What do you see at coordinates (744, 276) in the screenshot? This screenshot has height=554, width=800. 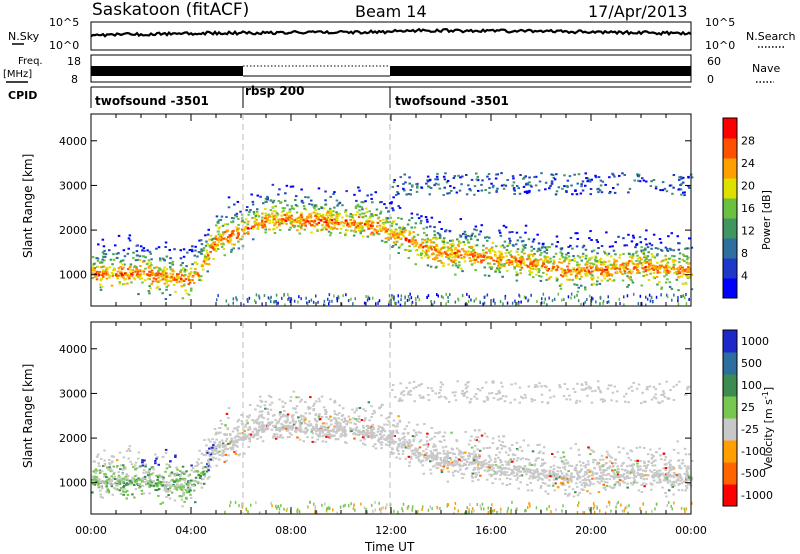 I see `power-colorbar-tick-4: 4` at bounding box center [744, 276].